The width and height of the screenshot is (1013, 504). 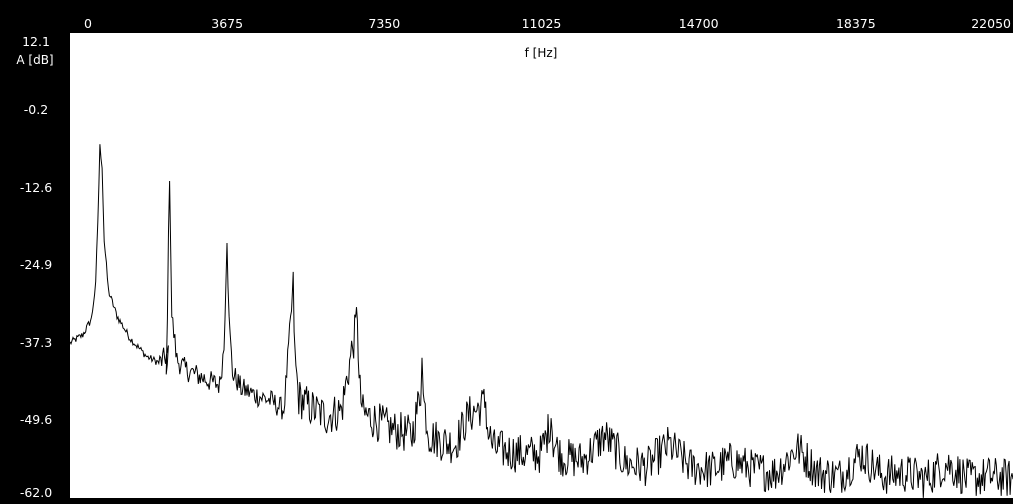 I want to click on y-tick-label: -12.6, so click(x=36, y=187).